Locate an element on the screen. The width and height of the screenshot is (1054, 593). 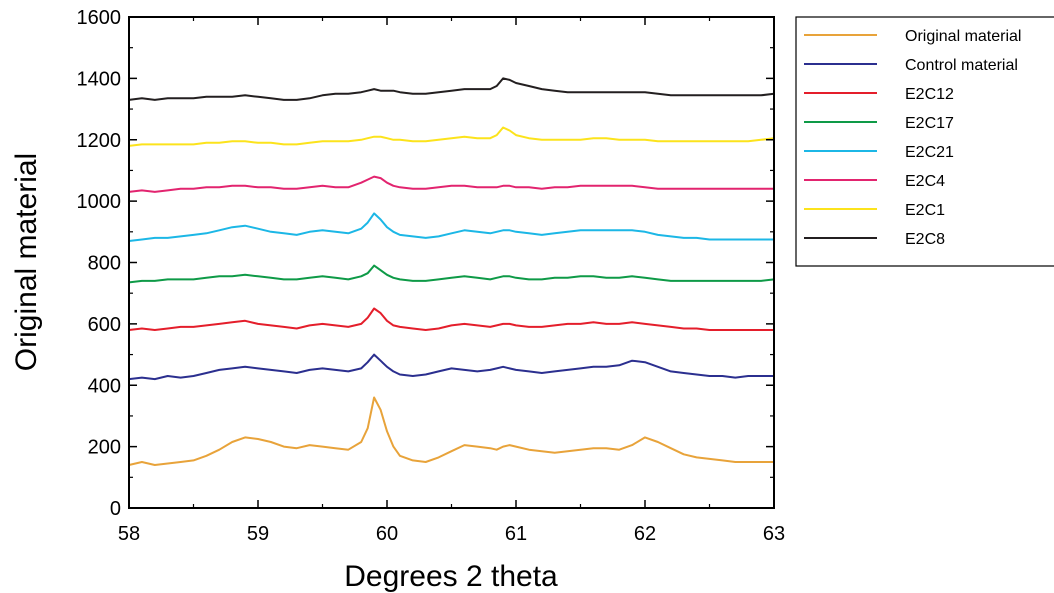
legend-label: E2C21 is located at coordinates (929, 152).